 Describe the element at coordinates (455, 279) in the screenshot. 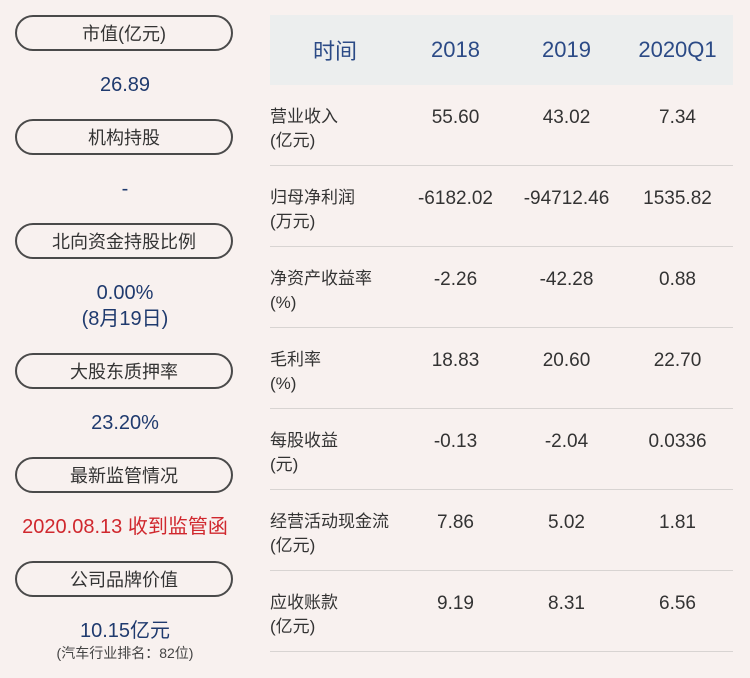

I see `table-cell: -2.26` at that location.